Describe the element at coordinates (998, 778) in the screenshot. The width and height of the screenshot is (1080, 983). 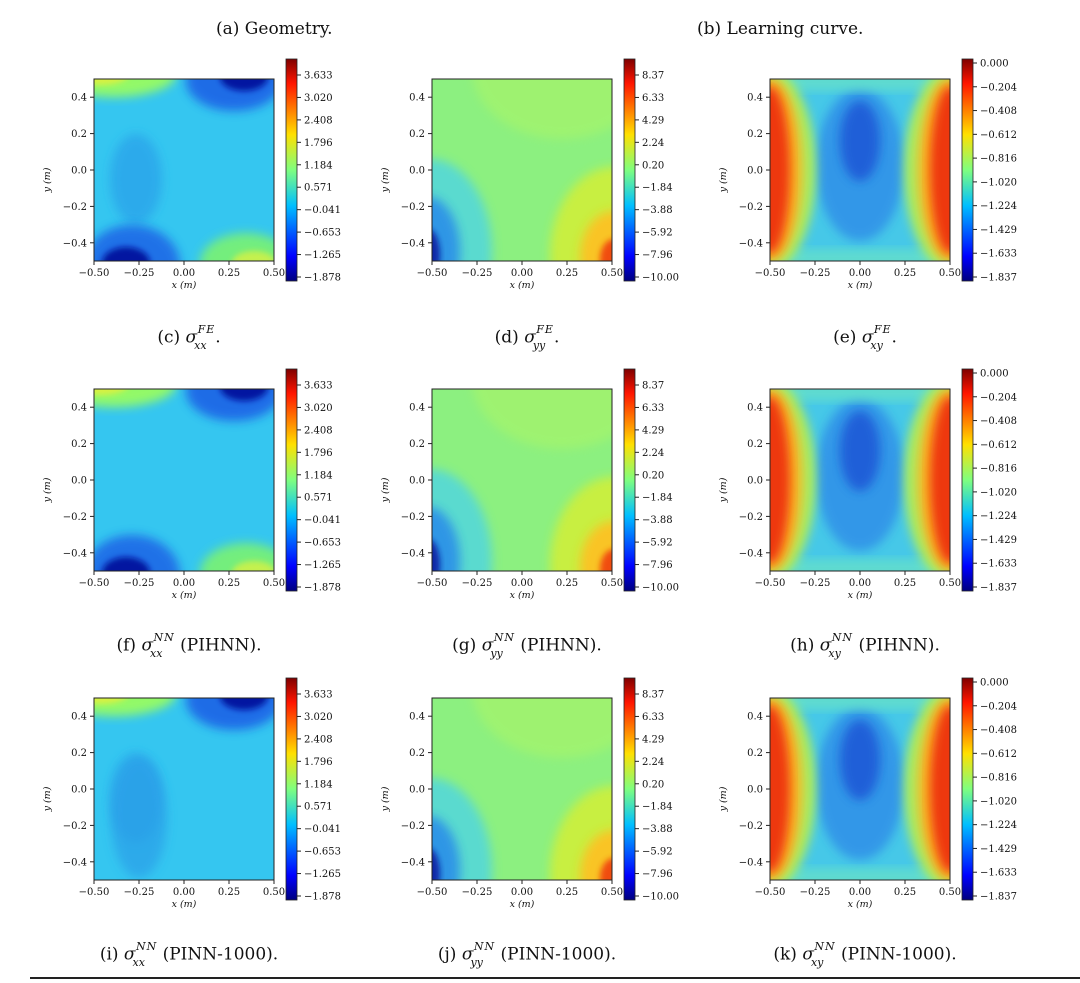
I see `colorbar-tick-label: −0.816` at that location.